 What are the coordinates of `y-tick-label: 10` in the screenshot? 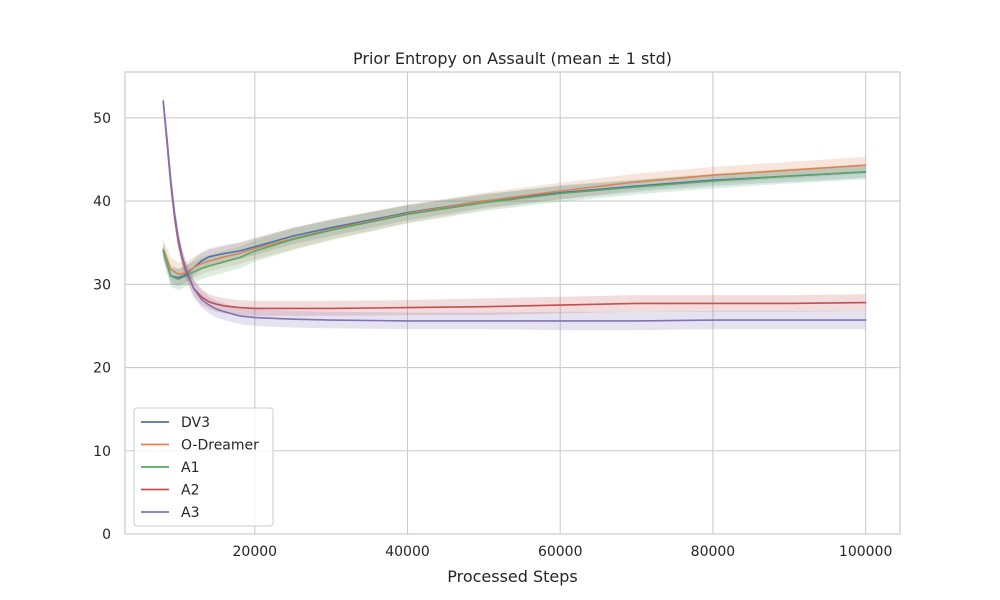 It's located at (102, 452).